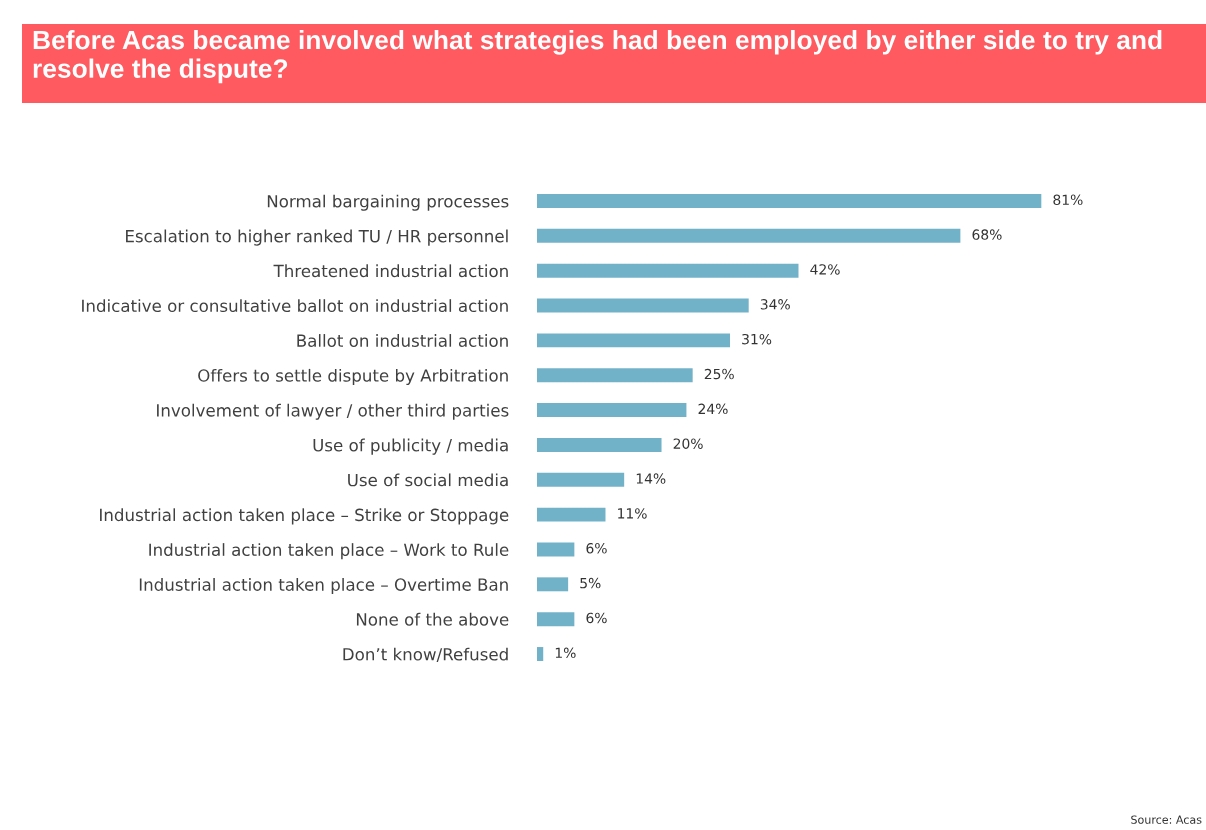 Image resolution: width=1206 pixels, height=830 pixels. What do you see at coordinates (825, 269) in the screenshot?
I see `data-label: 42%` at bounding box center [825, 269].